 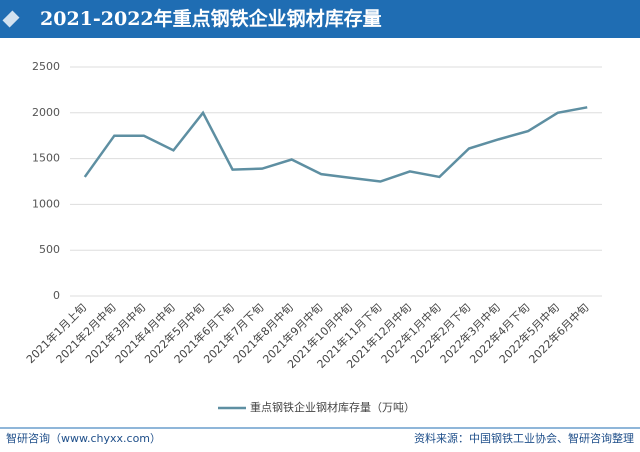 I want to click on footer-source: 资料来源：中国钢铁工业协会、智研咨询整理, so click(x=524, y=438).